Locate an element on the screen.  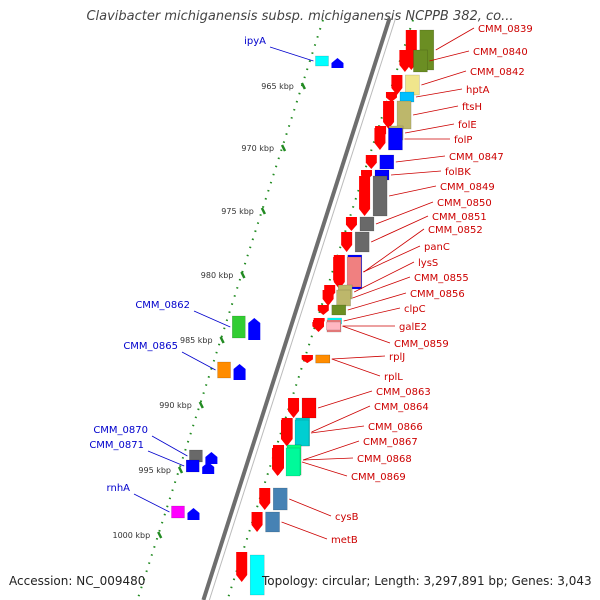
scale-tick-label: 990 kbp is located at coordinates (175, 405).